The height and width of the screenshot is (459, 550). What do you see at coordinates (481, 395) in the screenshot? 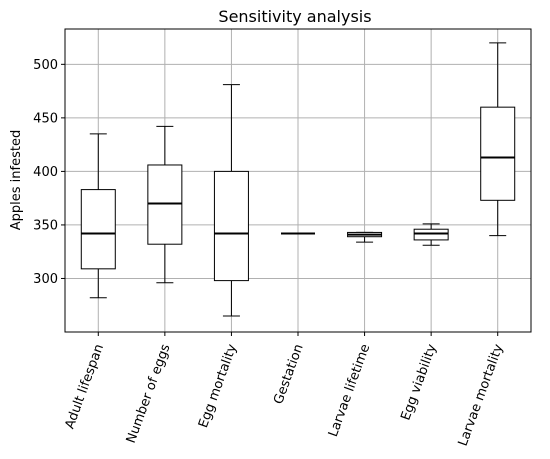
I see `x-tick-label: Larvae mortality` at bounding box center [481, 395].